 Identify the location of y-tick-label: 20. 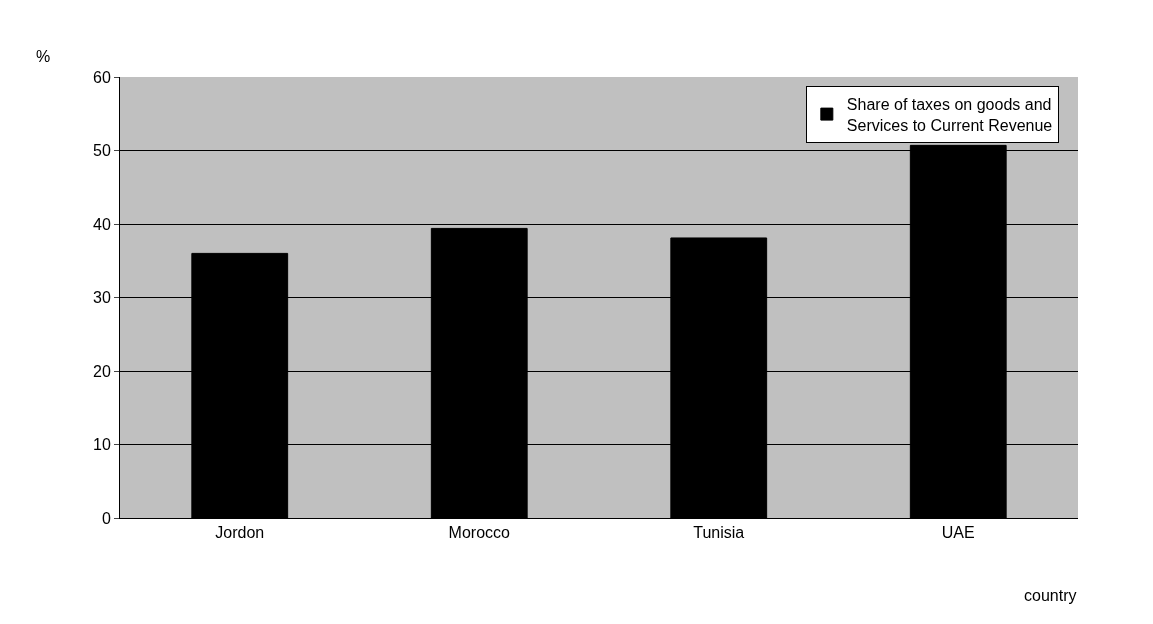
(102, 371).